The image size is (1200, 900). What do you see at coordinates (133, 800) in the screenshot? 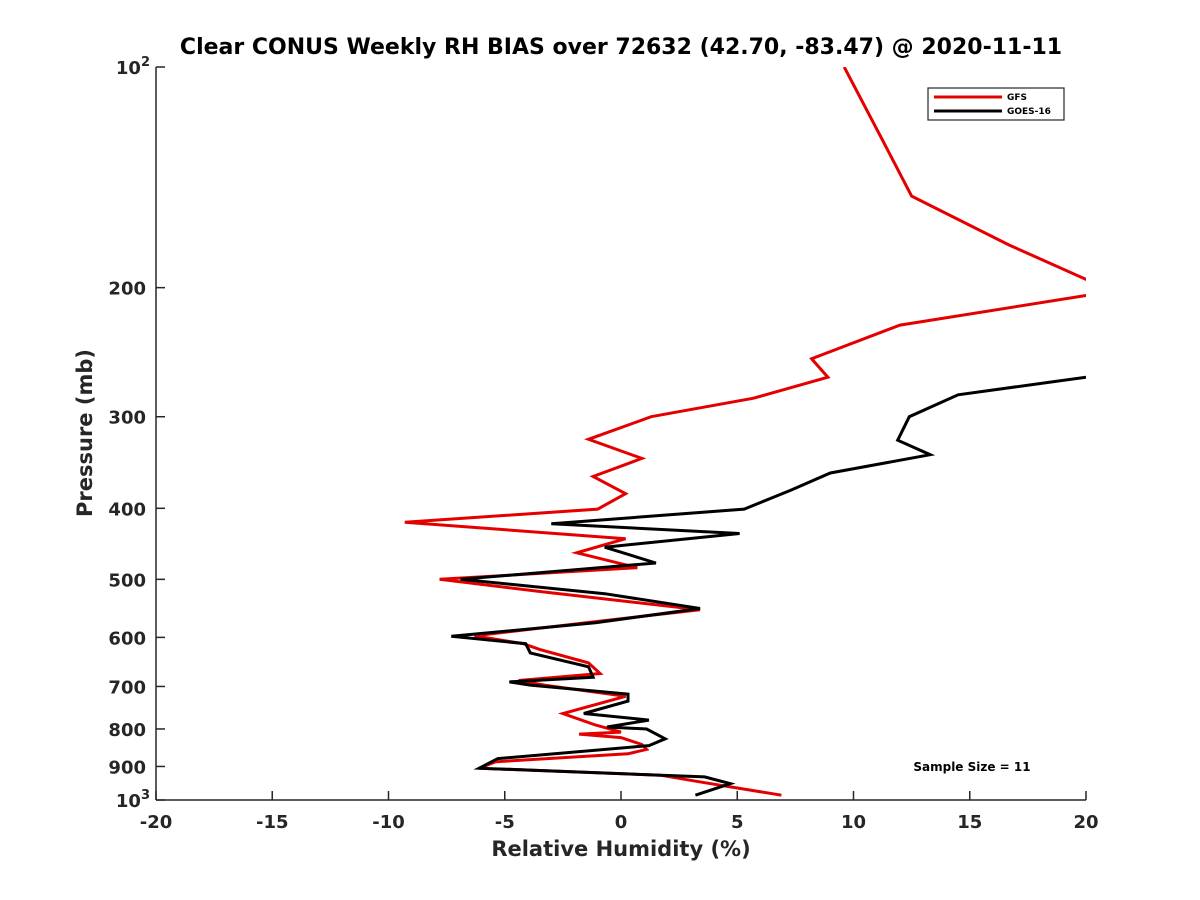
I see `y-tick-label-bottom: 103` at bounding box center [133, 800].